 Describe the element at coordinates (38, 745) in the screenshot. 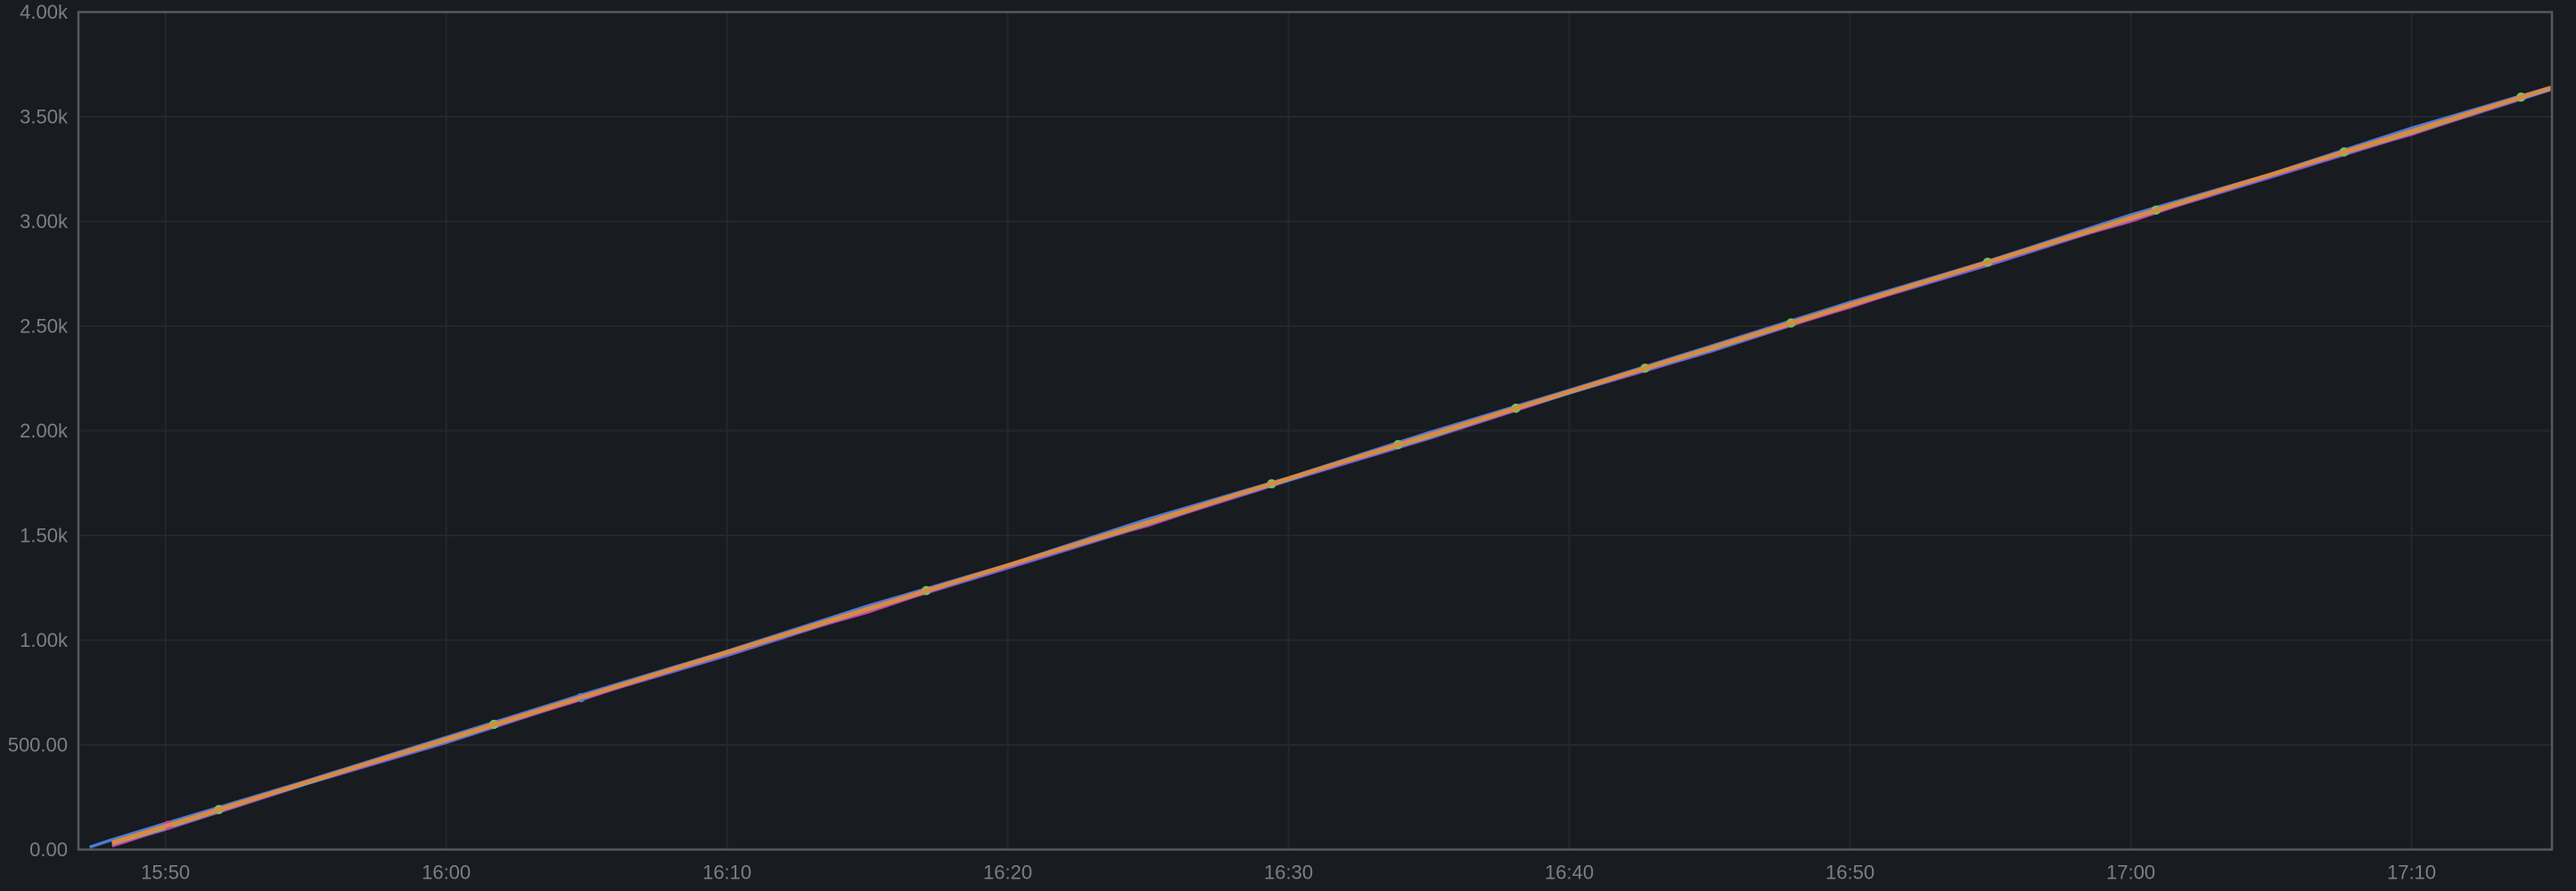

I see `y-tick-label: 500.00` at that location.